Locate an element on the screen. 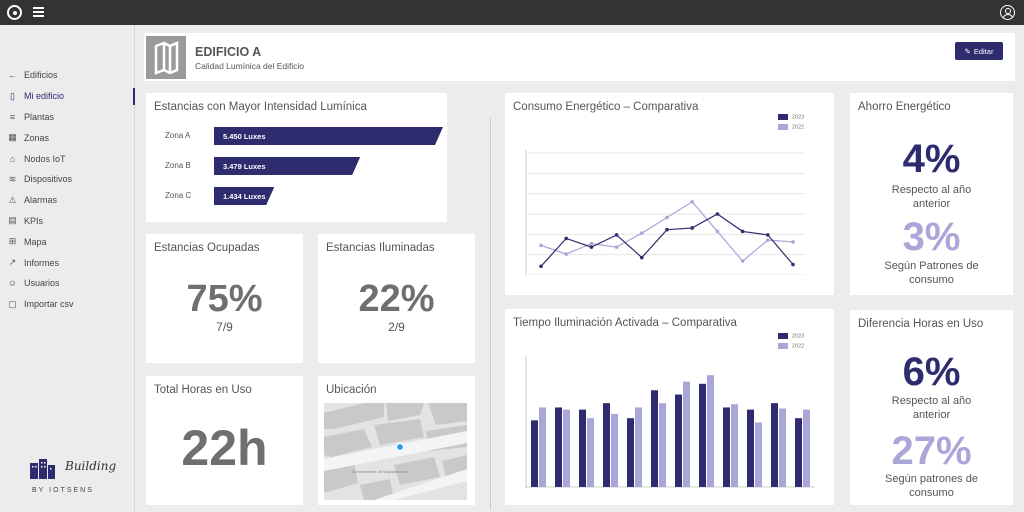 The height and width of the screenshot is (512, 1024). occupied-ratio: 7/9 is located at coordinates (224, 327).